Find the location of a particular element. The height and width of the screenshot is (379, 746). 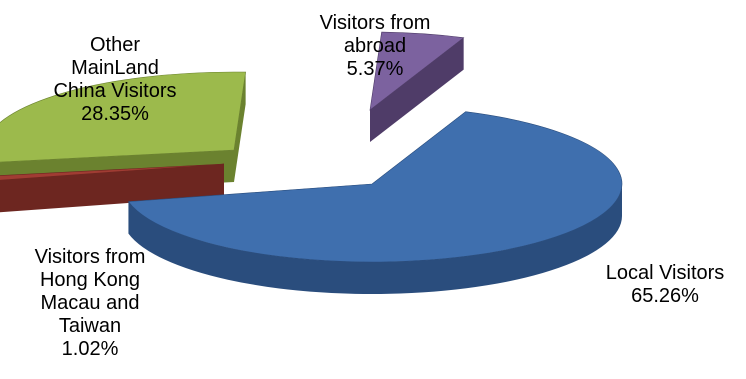

slice-label-mainland-china-value: 28.35% is located at coordinates (115, 114).